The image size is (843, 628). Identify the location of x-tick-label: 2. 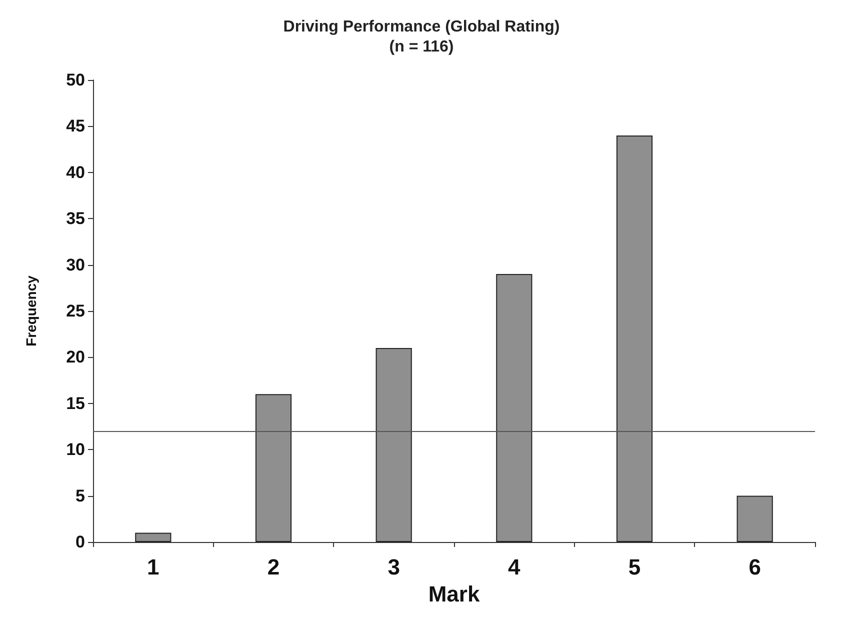
(273, 567).